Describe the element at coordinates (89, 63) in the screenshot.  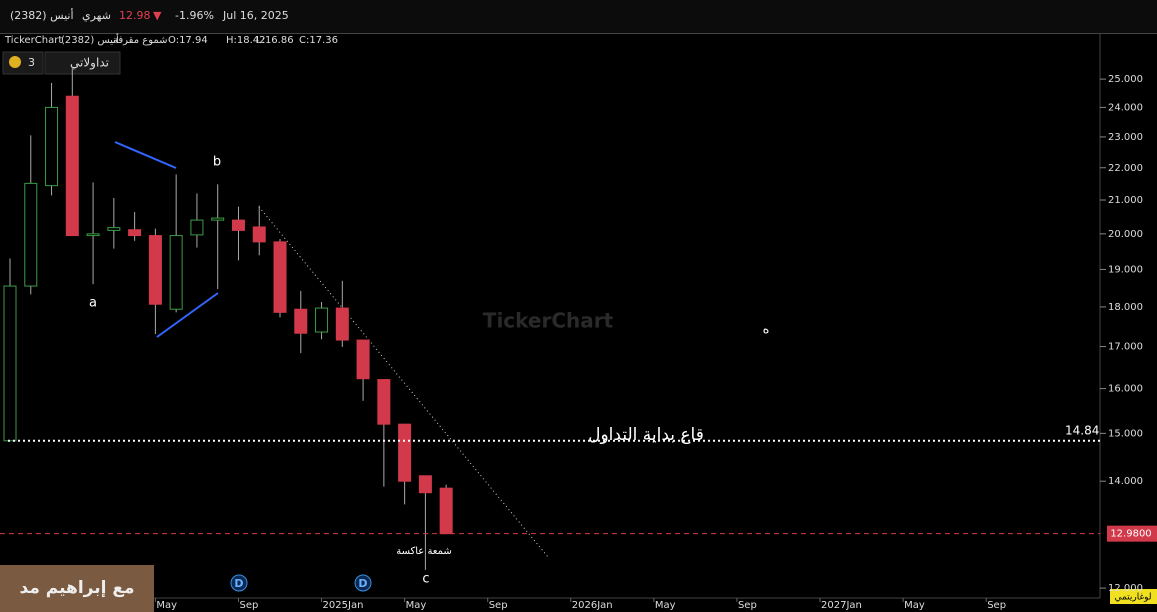
I see `portfolio: تداولاتي` at that location.